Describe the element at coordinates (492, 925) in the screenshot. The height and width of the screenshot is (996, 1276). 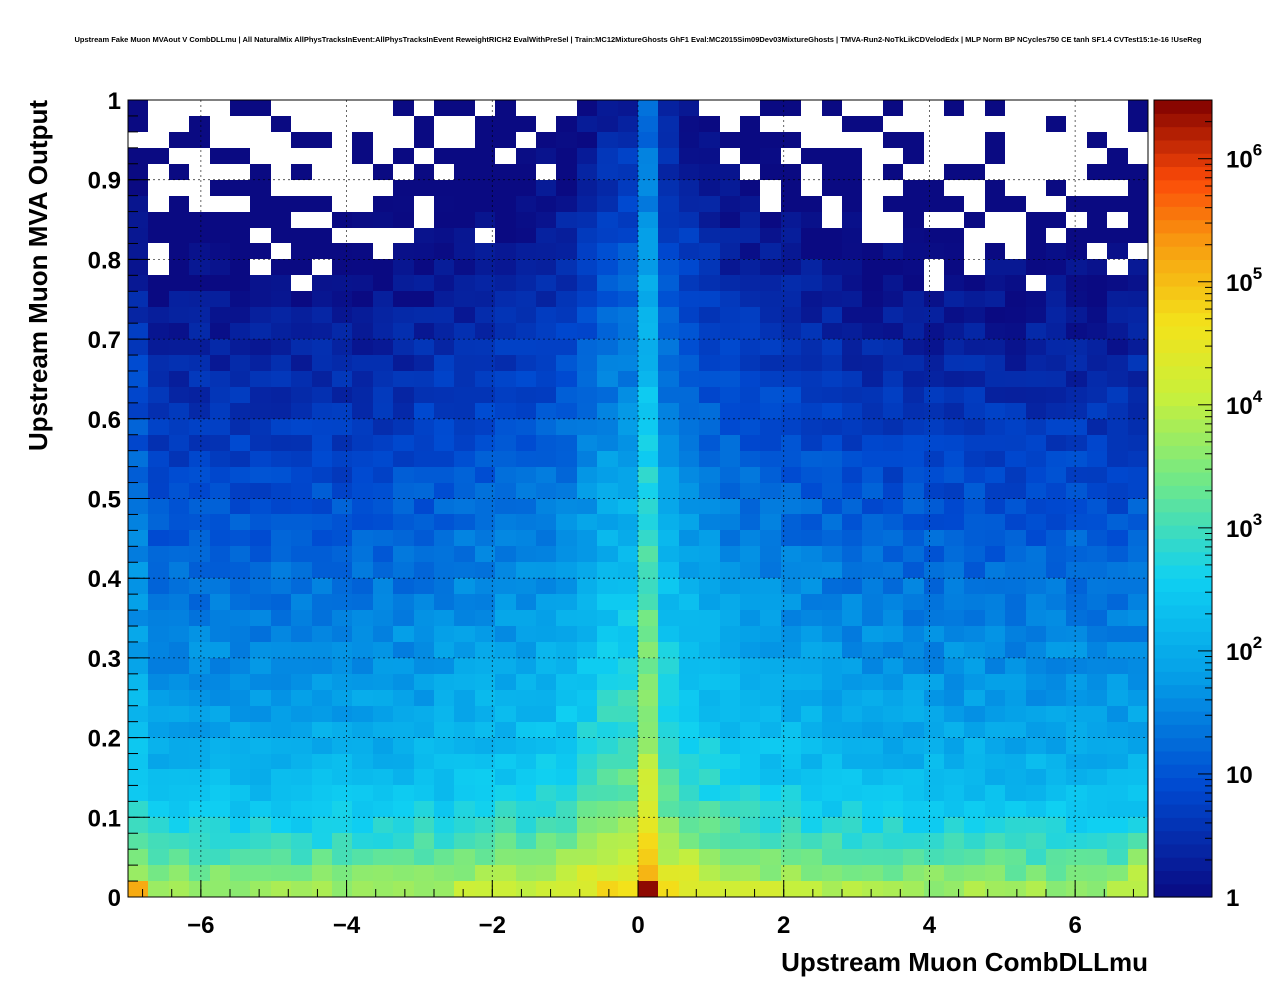
I see `x-tick-label: −2` at that location.